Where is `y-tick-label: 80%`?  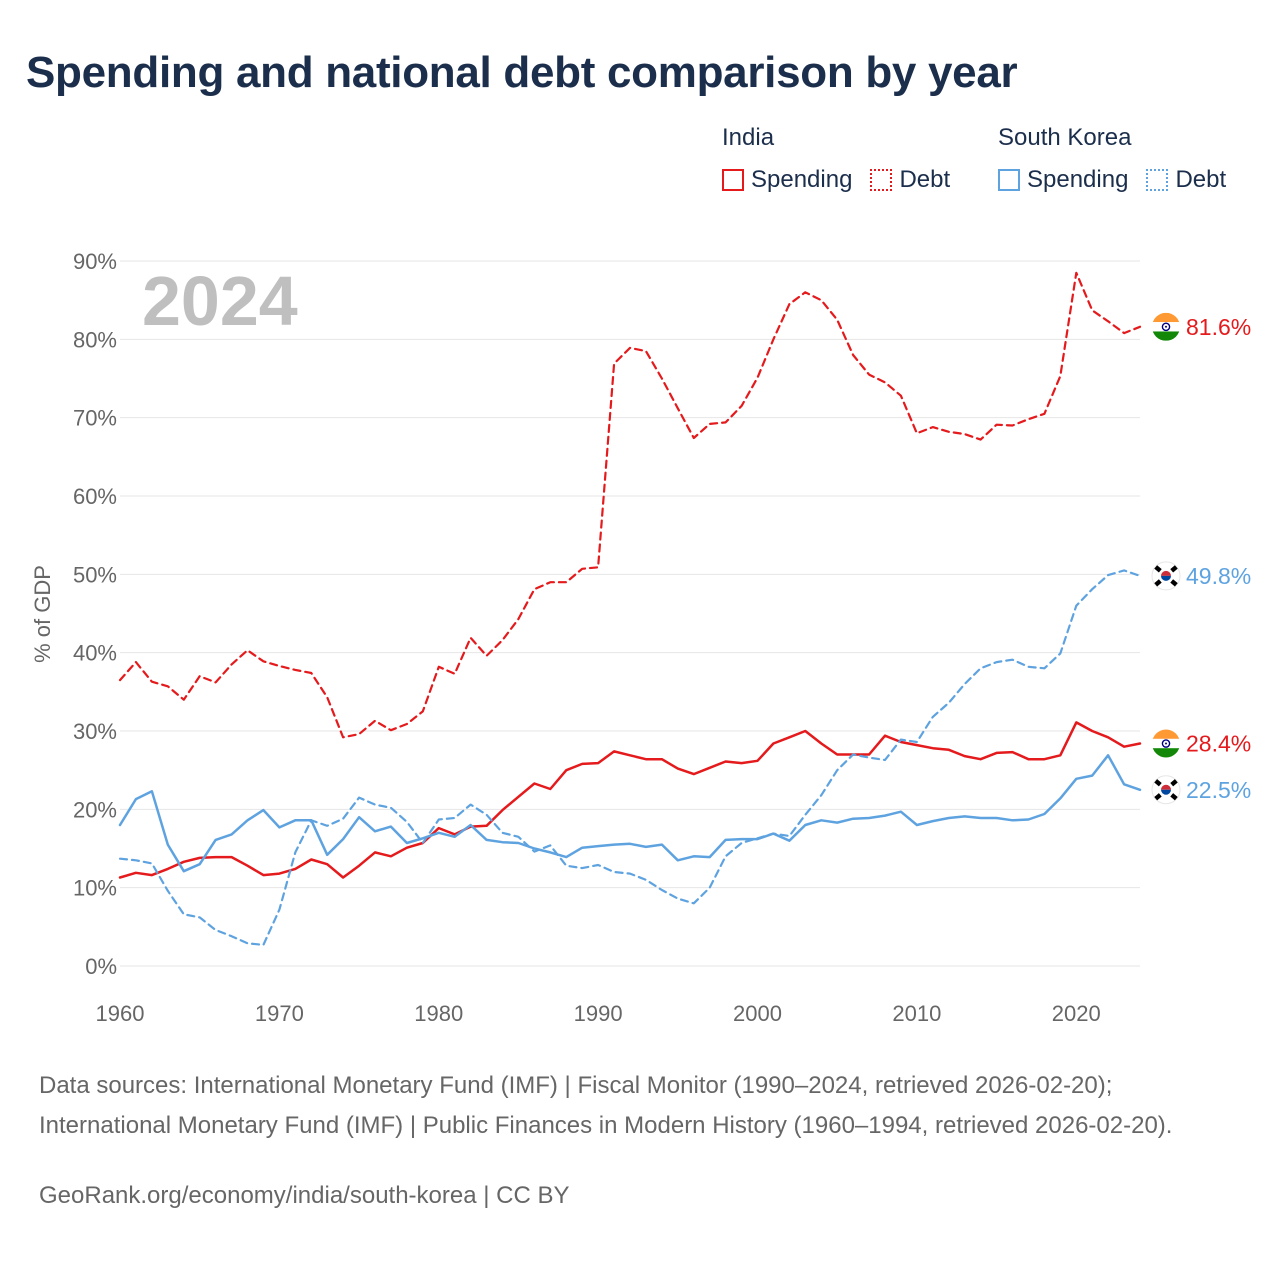
y-tick-label: 80% is located at coordinates (95, 339).